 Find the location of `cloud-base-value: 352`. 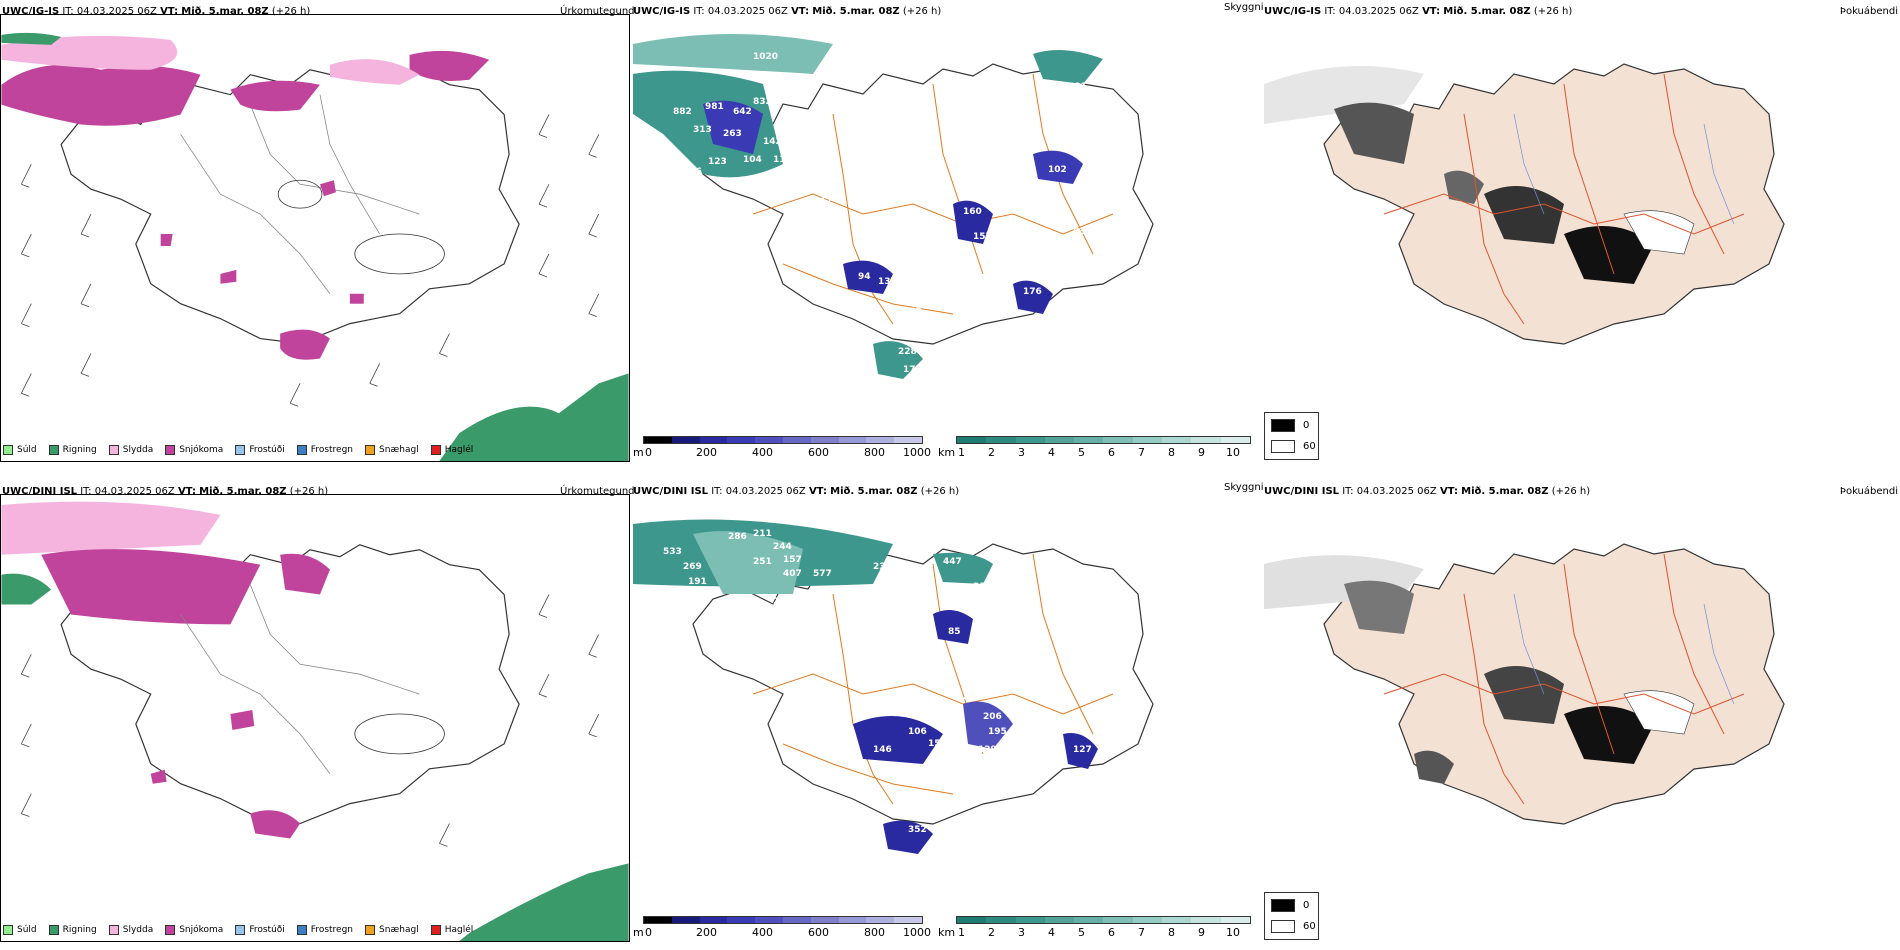

cloud-base-value: 352 is located at coordinates (917, 830).